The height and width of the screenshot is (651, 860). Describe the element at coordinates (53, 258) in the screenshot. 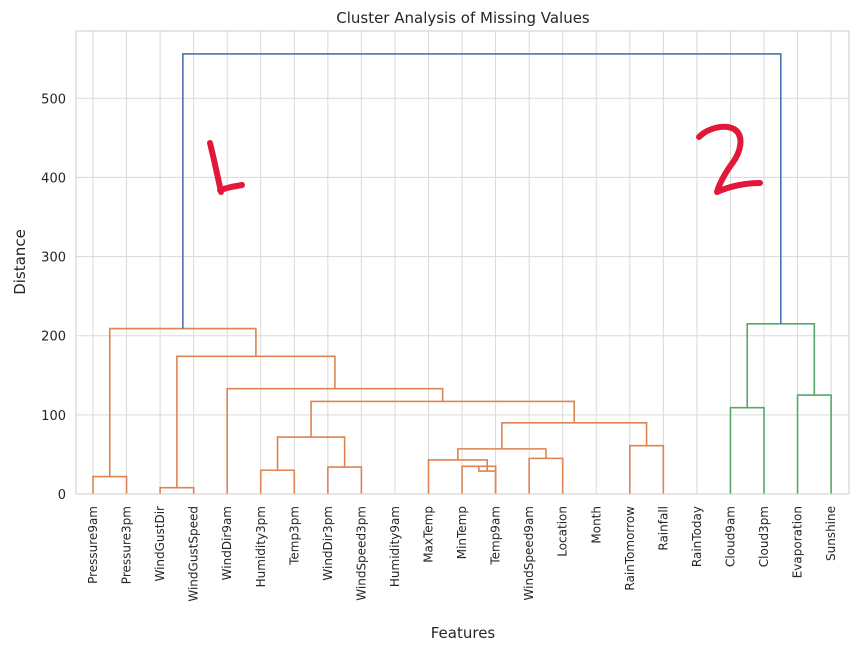

I see `y-tick-label: 300` at that location.